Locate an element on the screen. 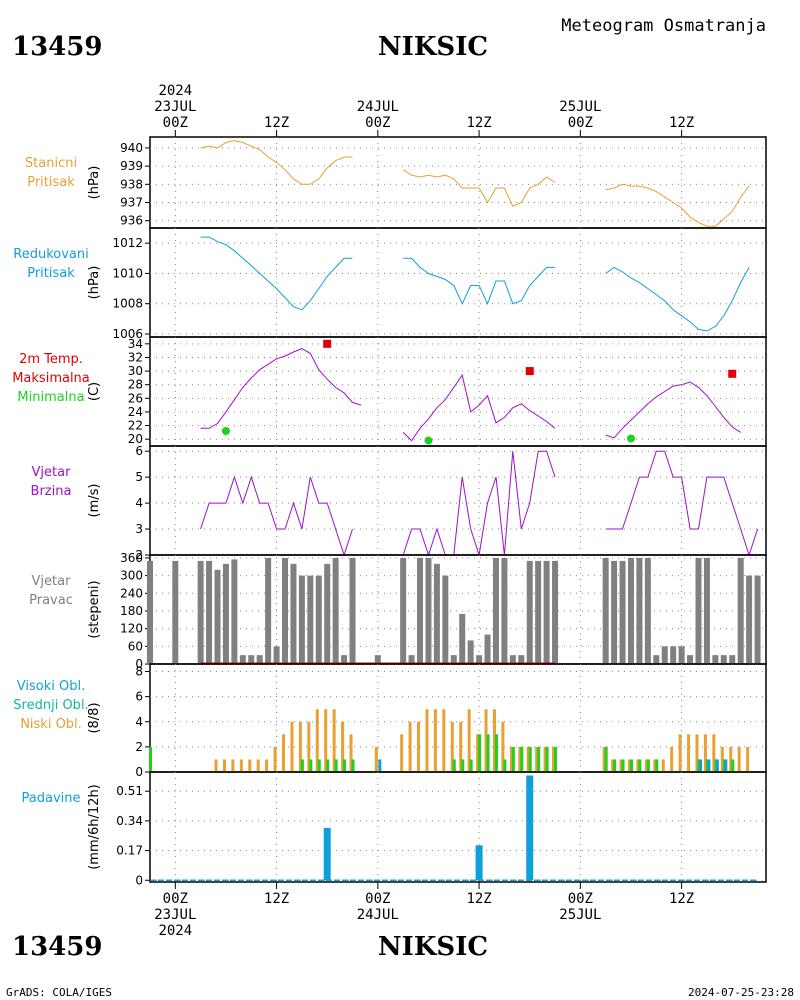 The image size is (800, 1000). y-tick-label: 30 is located at coordinates (135, 371).